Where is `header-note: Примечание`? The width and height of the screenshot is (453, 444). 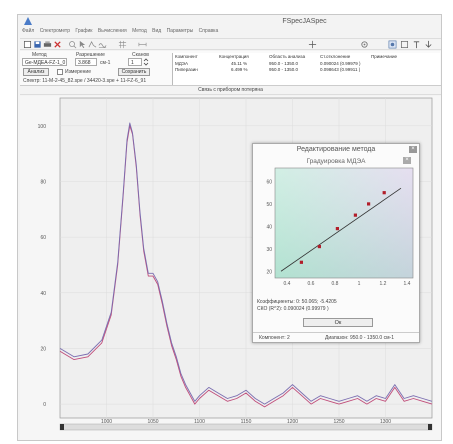
header-note: Примечание is located at coordinates (384, 56).